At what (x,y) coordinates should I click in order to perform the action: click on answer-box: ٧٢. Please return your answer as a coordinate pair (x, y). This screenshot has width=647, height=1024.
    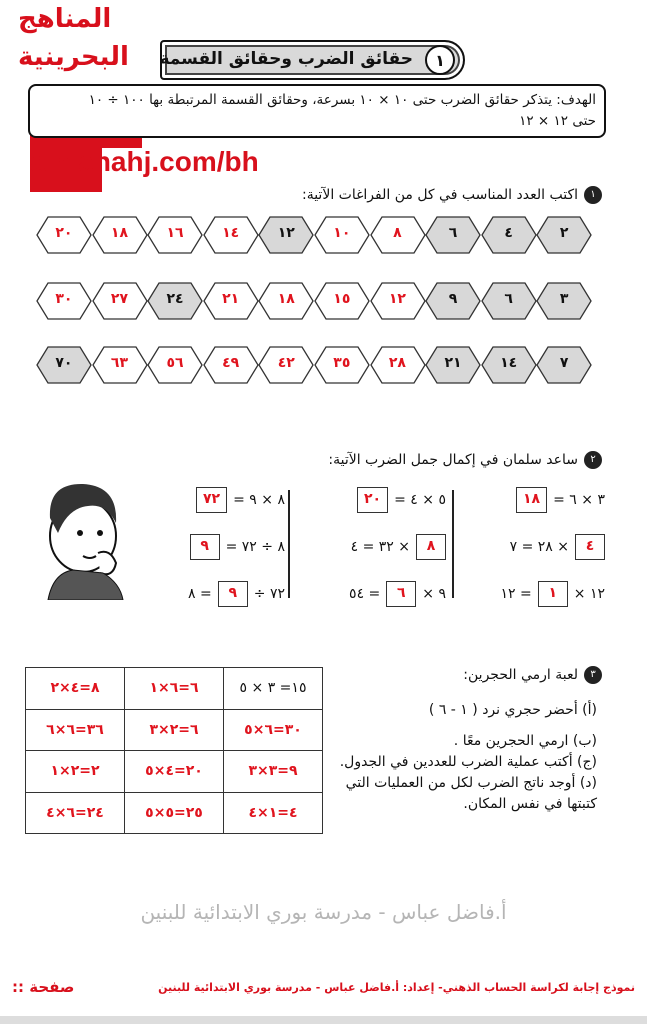
    Looking at the image, I should click on (212, 500).